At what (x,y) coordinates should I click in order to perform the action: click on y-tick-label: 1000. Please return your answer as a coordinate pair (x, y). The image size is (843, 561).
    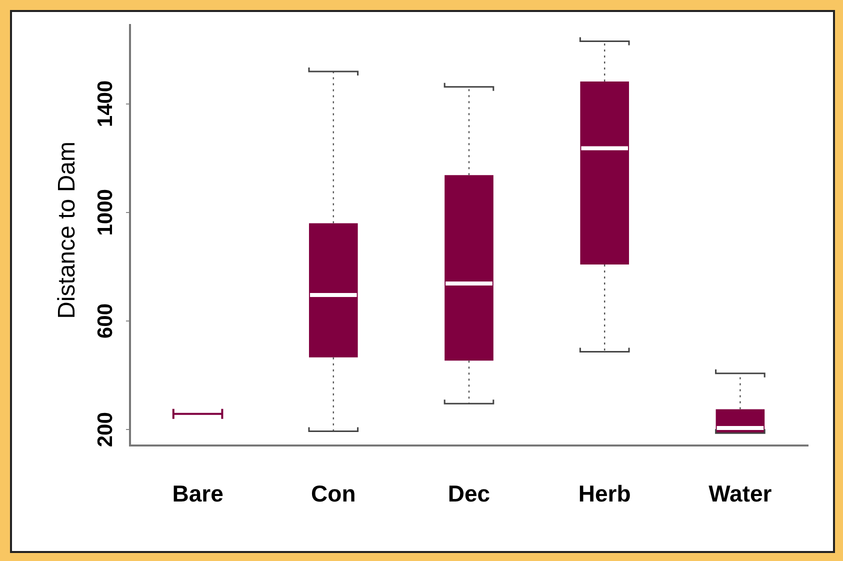
    Looking at the image, I should click on (105, 212).